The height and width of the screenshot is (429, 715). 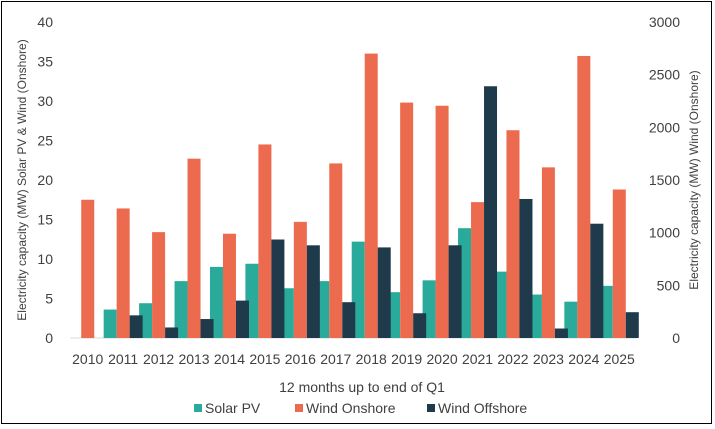 What do you see at coordinates (45, 220) in the screenshot?
I see `y-left-tick-label: 15` at bounding box center [45, 220].